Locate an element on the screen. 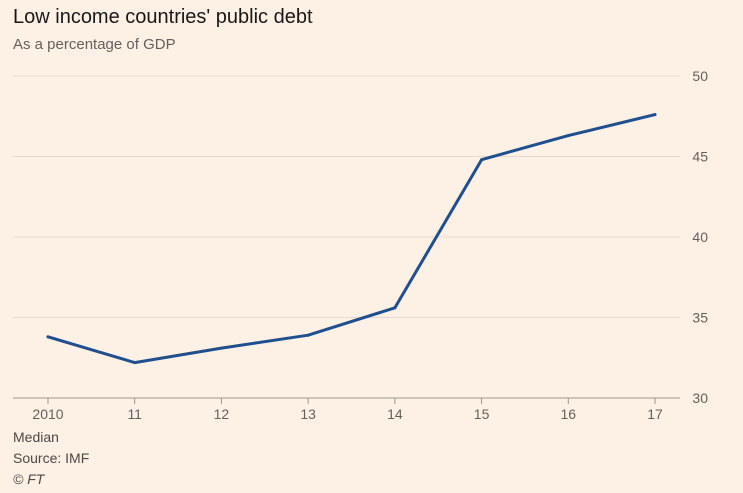  x-tick-label: 15 is located at coordinates (482, 414).